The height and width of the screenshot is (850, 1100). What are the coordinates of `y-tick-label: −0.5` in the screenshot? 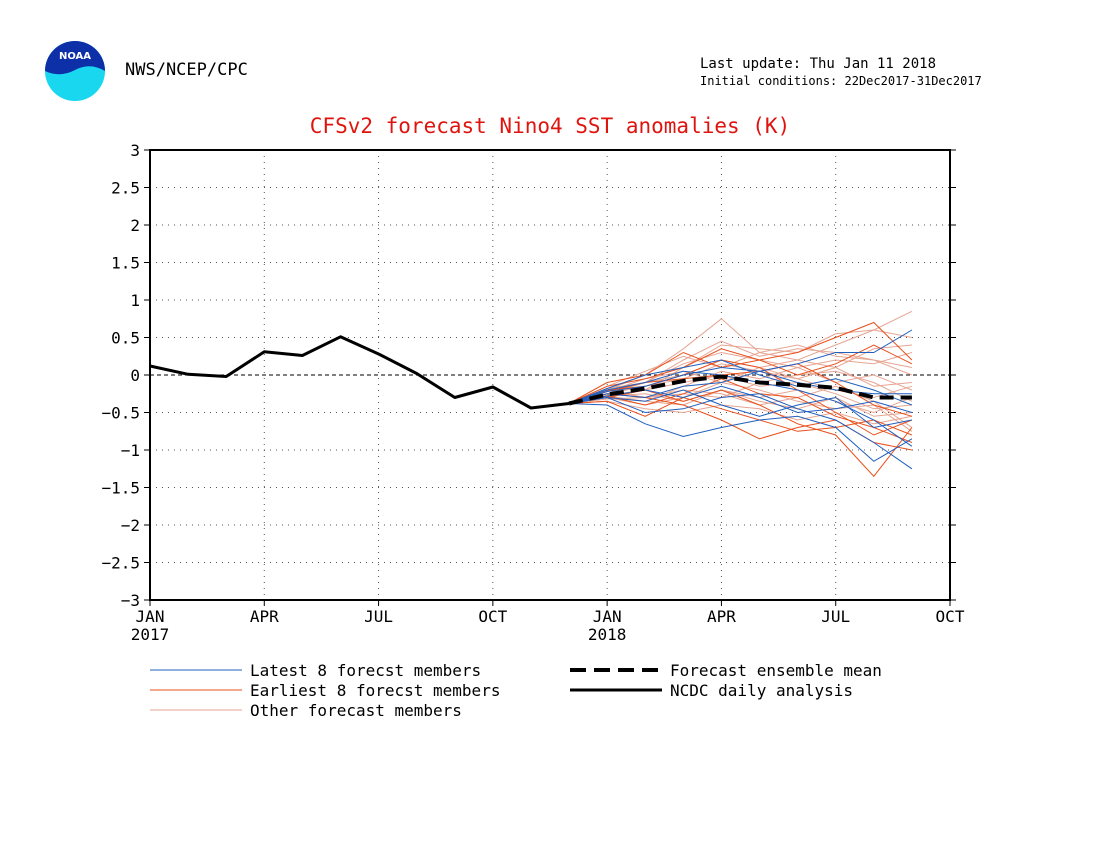 It's located at (120, 413).